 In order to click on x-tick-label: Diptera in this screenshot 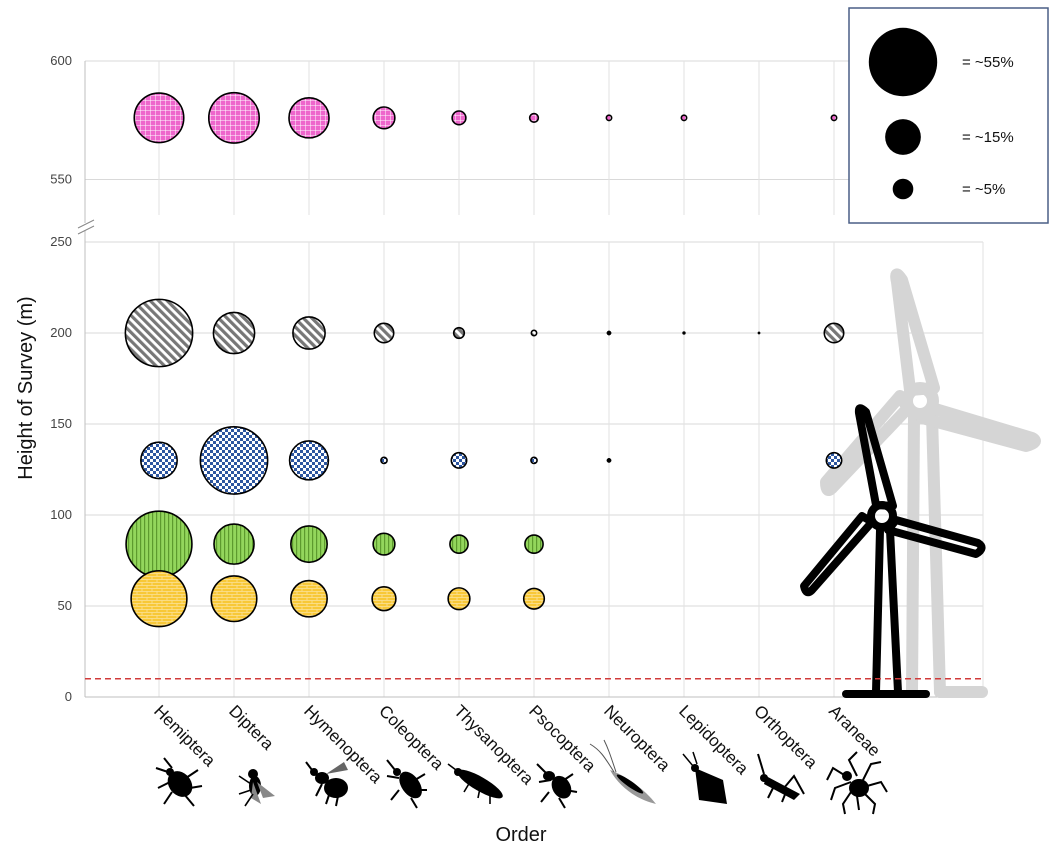, I will do `click(251, 727)`.